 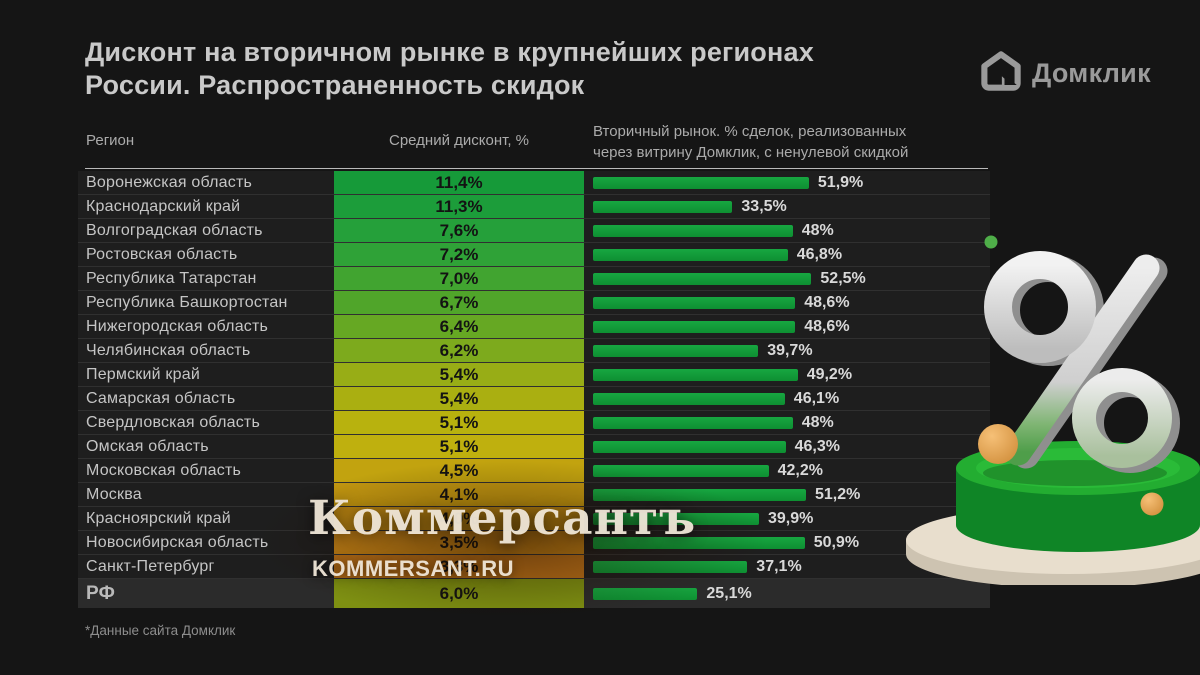 What do you see at coordinates (829, 374) in the screenshot?
I see `share-bar-label: 49,2%` at bounding box center [829, 374].